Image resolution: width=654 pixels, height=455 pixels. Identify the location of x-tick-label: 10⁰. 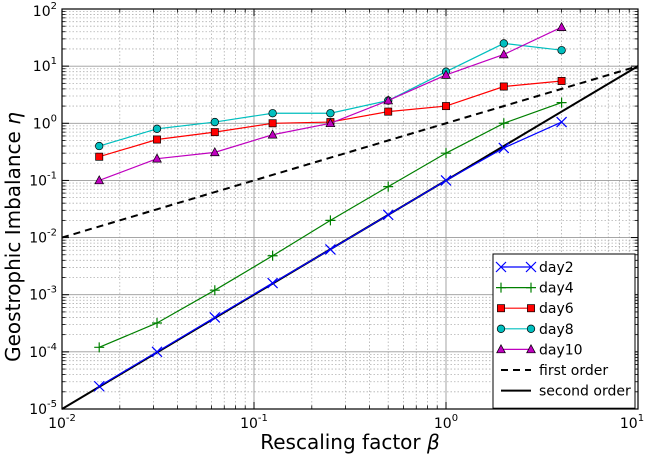
(446, 422).